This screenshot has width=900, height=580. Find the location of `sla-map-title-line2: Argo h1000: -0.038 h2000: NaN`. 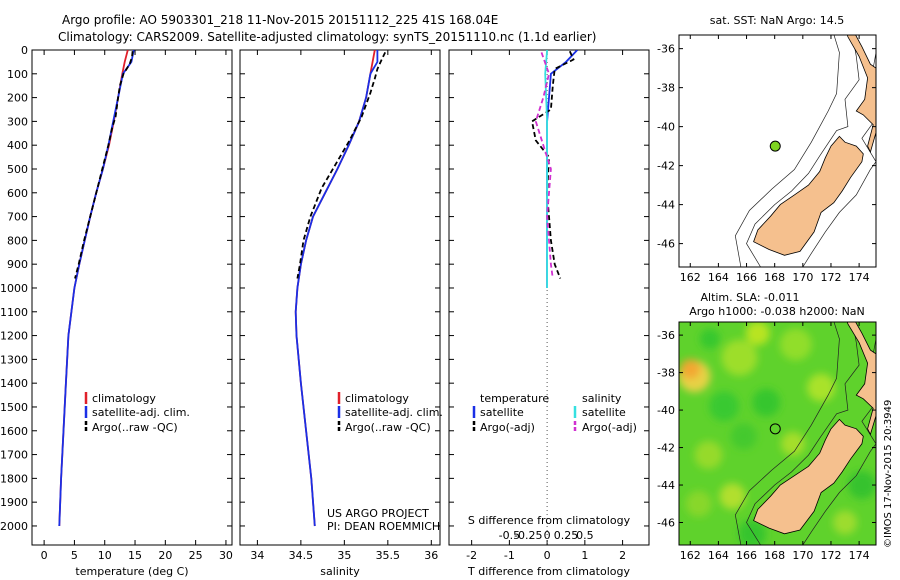

sla-map-title-line2: Argo h1000: -0.038 h2000: NaN is located at coordinates (777, 311).